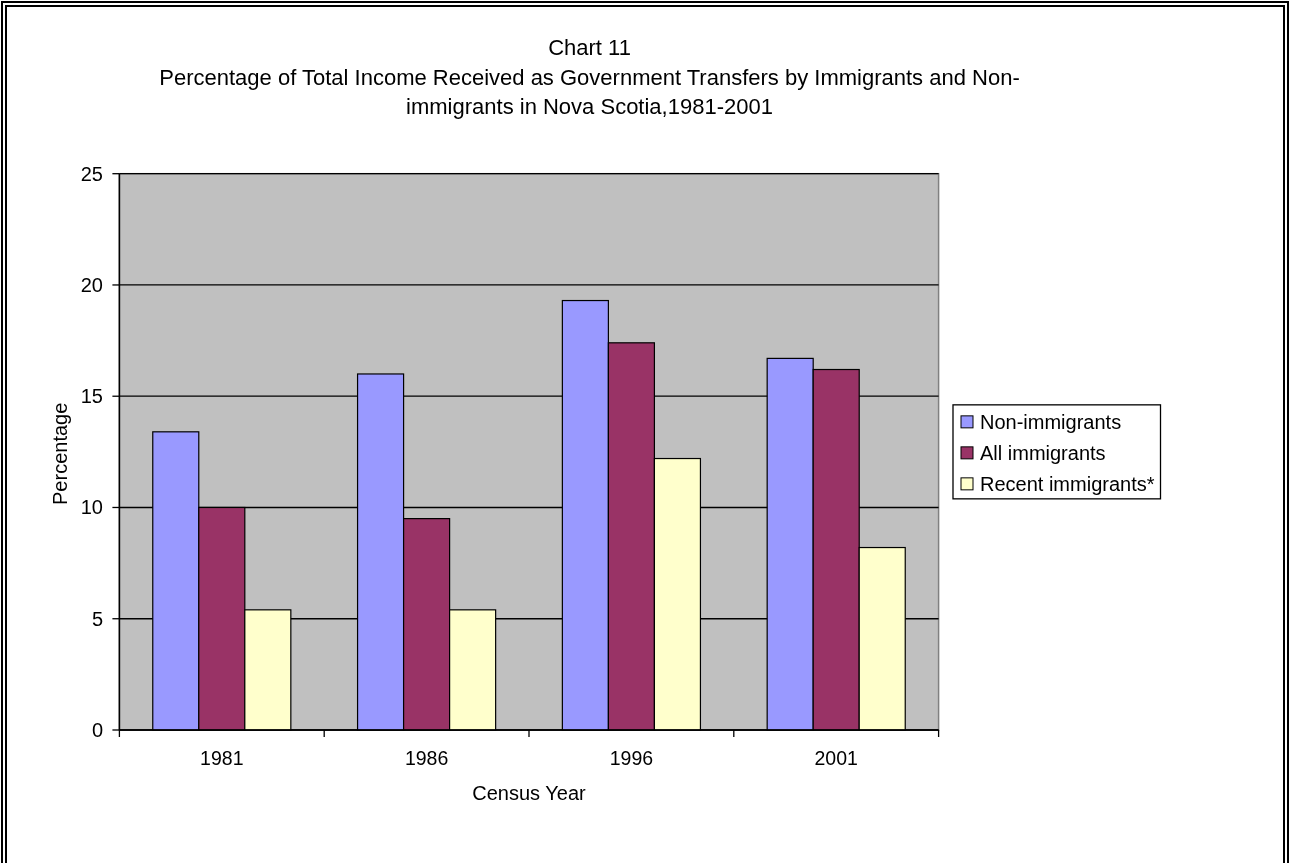 This screenshot has height=863, width=1291. I want to click on x-tick-label: 1996, so click(631, 758).